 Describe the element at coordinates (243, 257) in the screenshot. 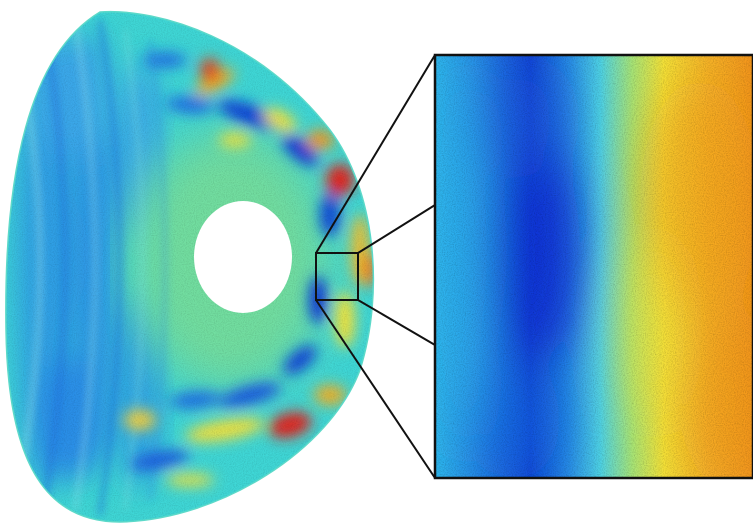

I see `central-hole` at that location.